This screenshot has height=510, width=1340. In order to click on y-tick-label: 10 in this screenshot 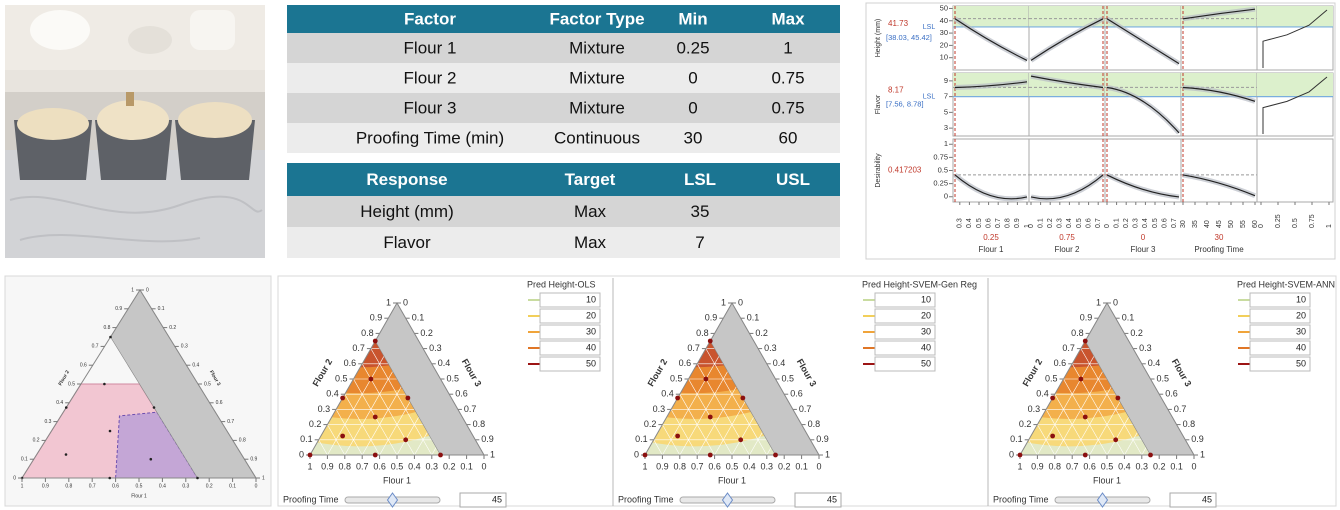, I will do `click(944, 57)`.